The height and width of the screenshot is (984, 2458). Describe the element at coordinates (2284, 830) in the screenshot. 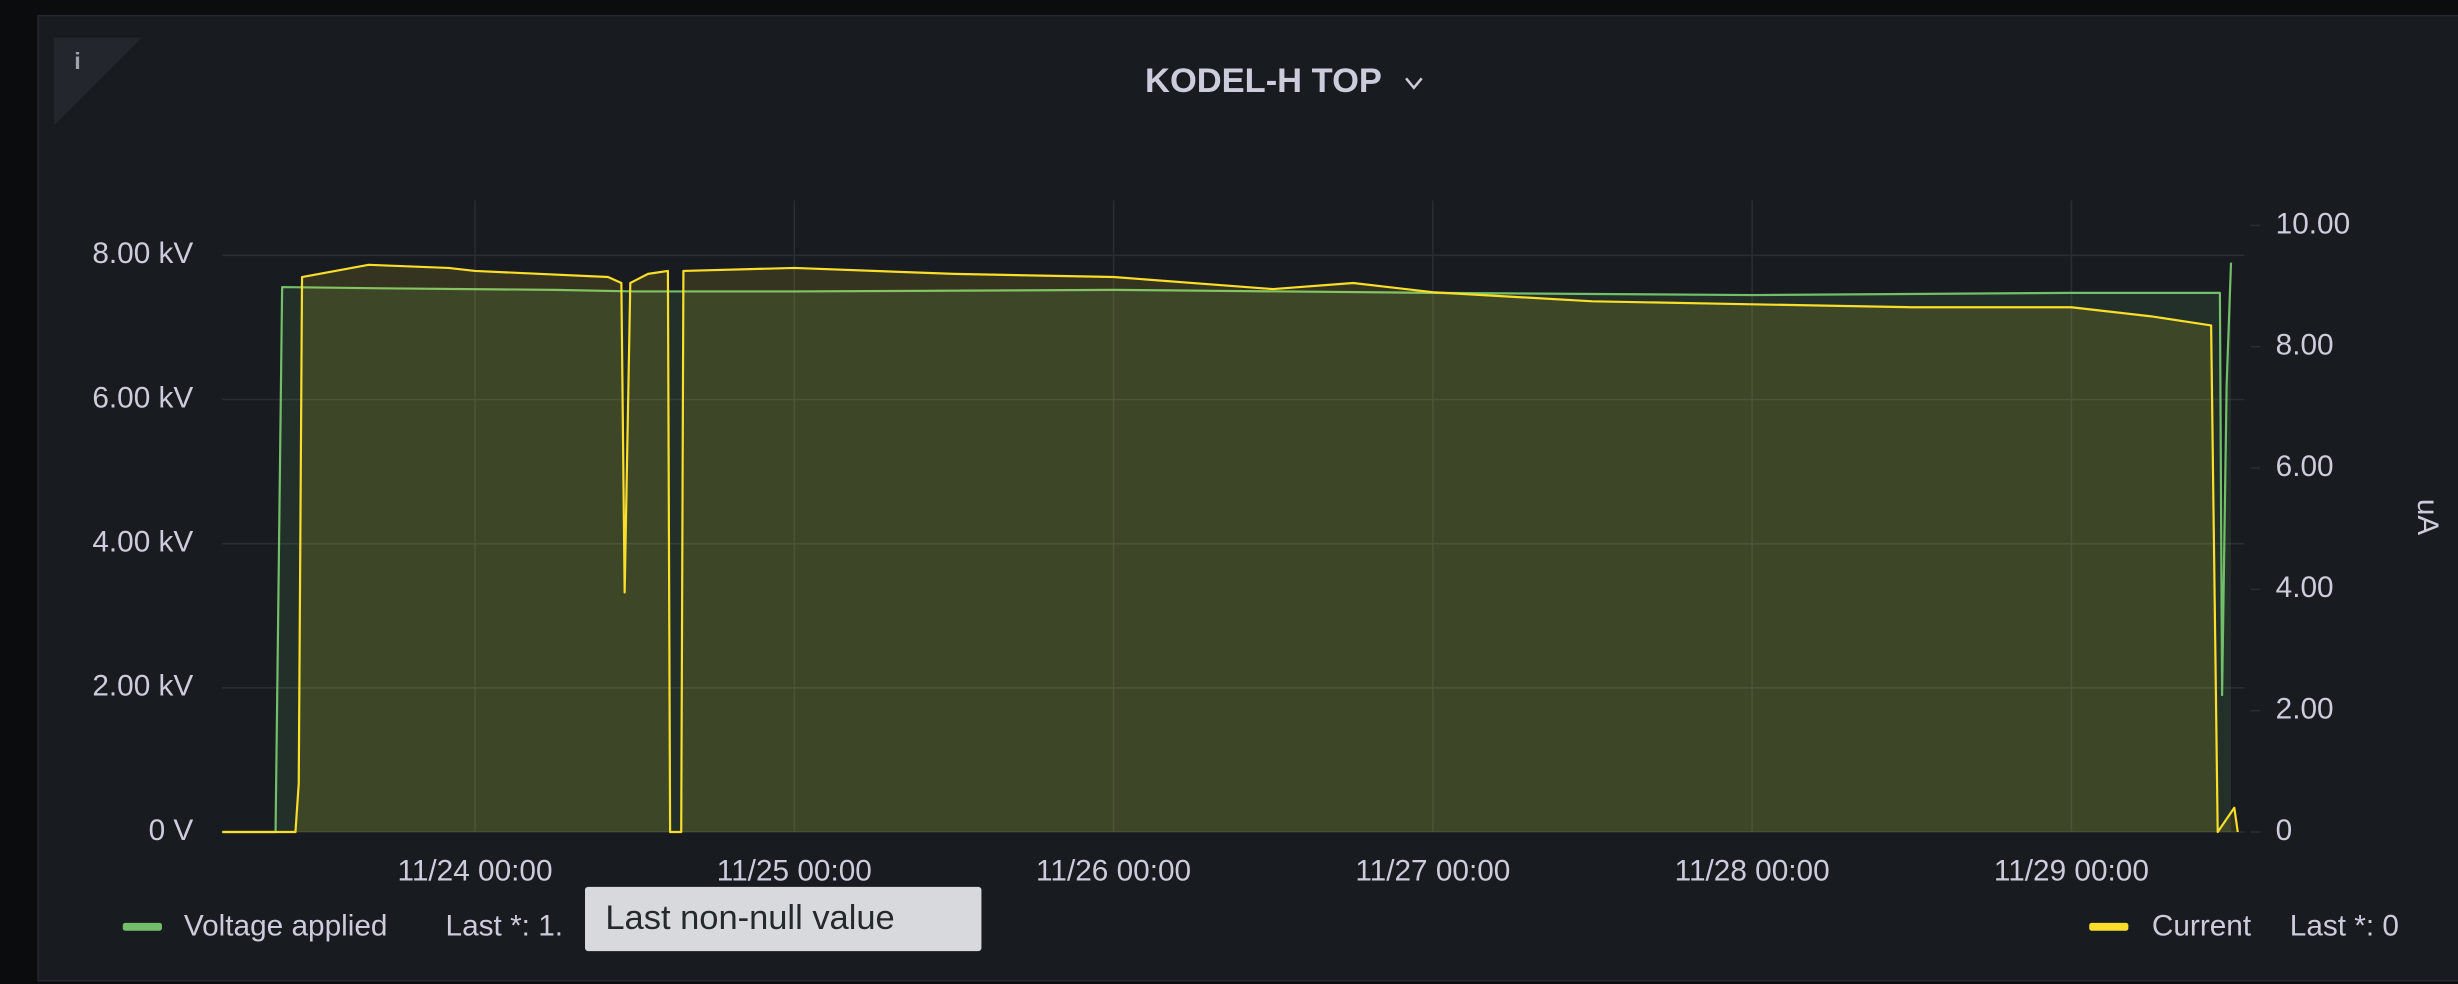

I see `y2-tick-label: 0` at that location.